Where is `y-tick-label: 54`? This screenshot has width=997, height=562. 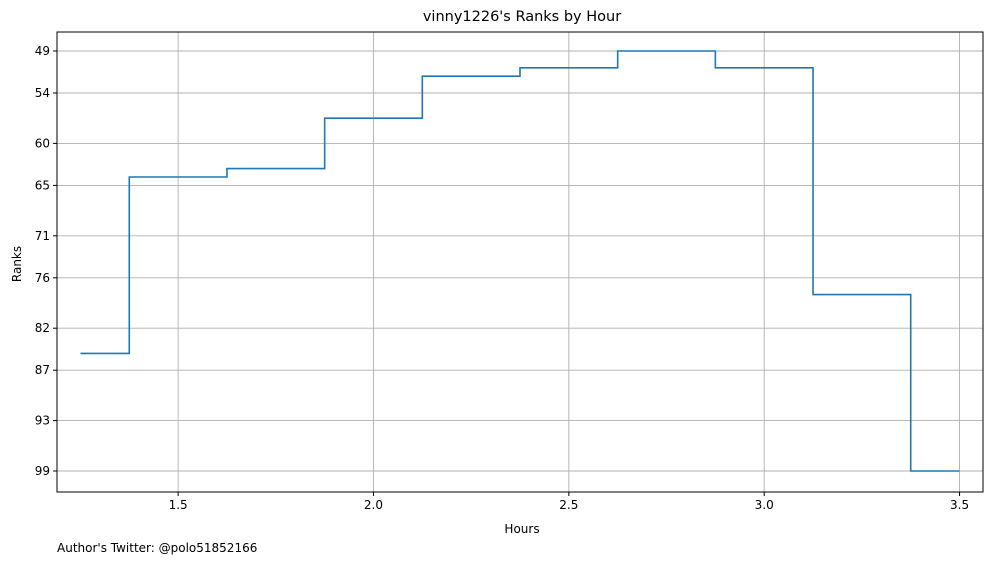 y-tick-label: 54 is located at coordinates (42, 93).